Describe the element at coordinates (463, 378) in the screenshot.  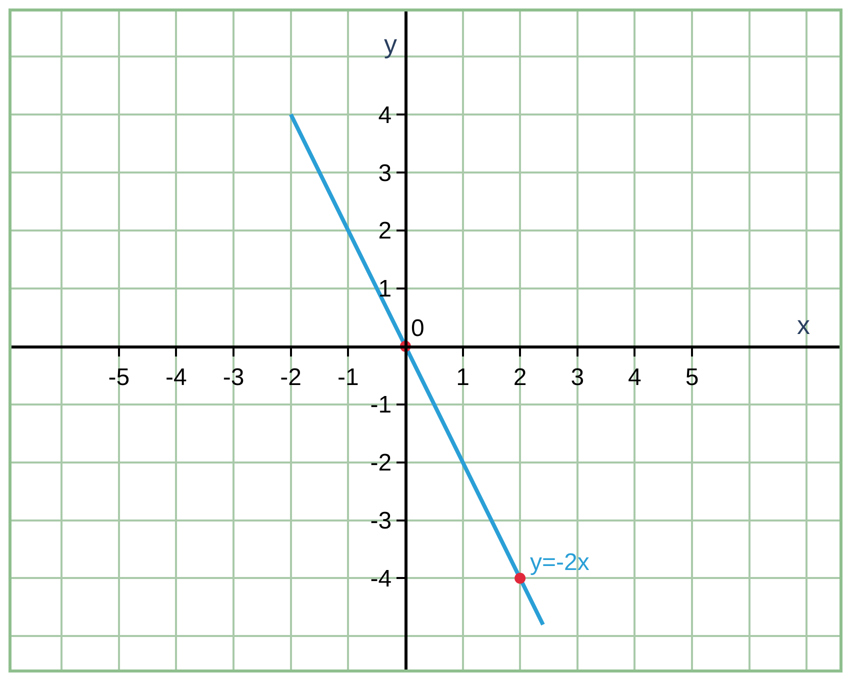
I see `x-tick-label: 1` at that location.